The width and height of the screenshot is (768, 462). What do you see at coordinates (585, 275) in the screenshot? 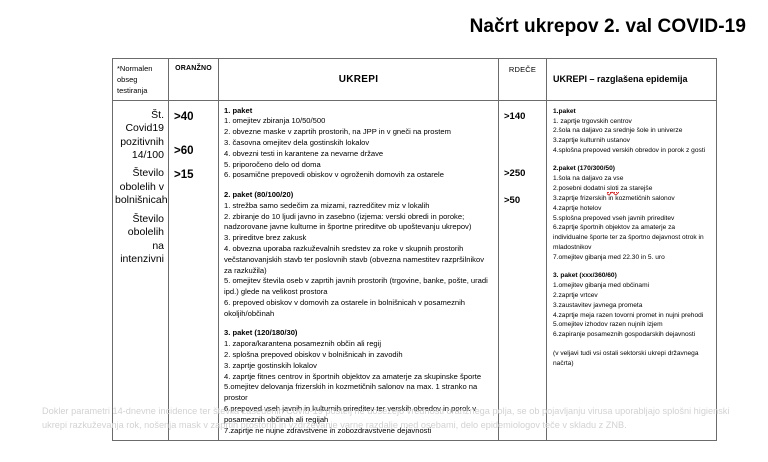
I see `package-title: 3. paket (xxx/360/60)` at bounding box center [585, 275].